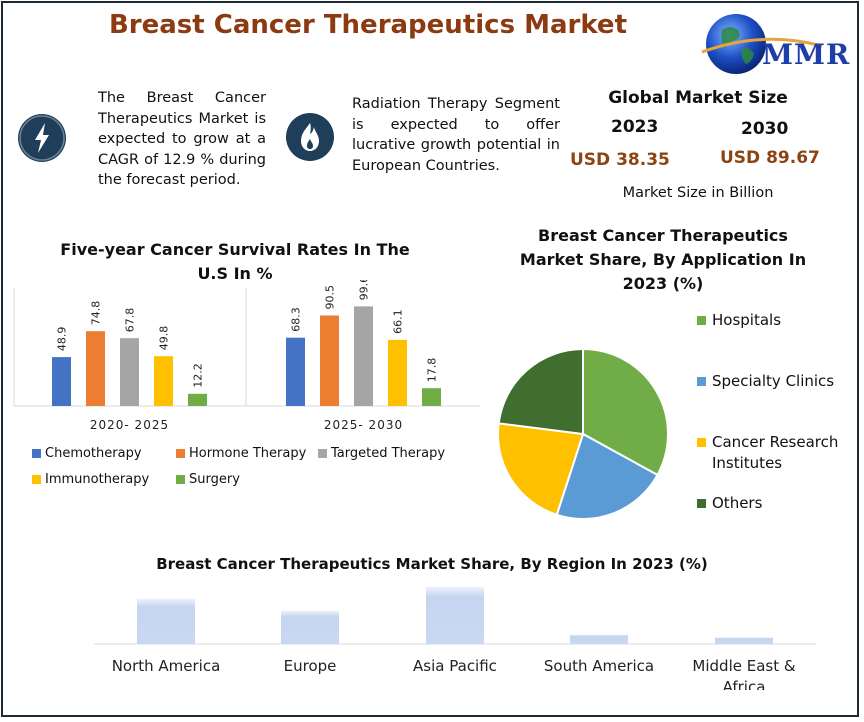 The image size is (864, 722). I want to click on value-2030: USD 89.67, so click(770, 158).